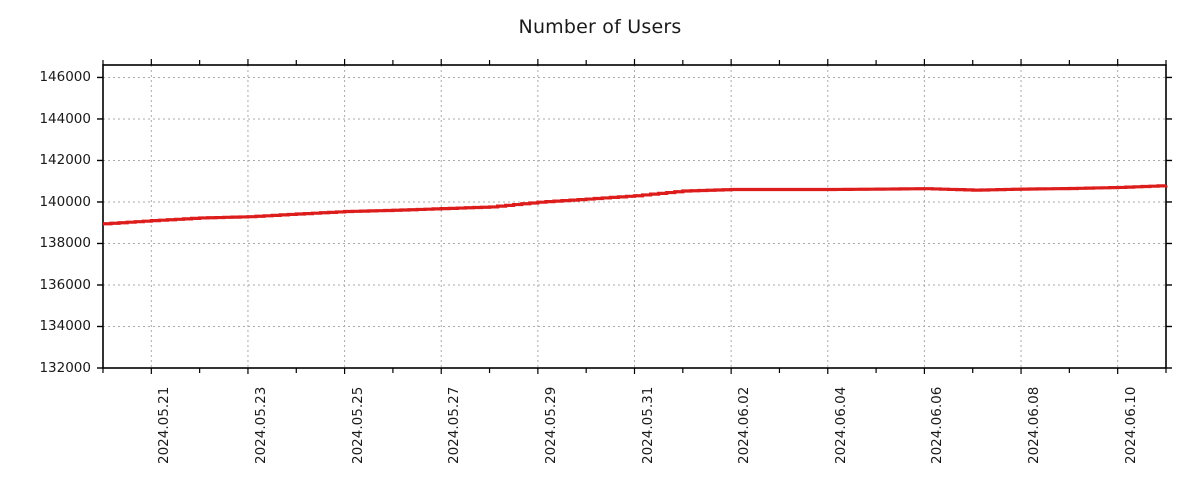 This screenshot has width=1200, height=500. I want to click on y-axis-tick-label: 134000, so click(65, 326).